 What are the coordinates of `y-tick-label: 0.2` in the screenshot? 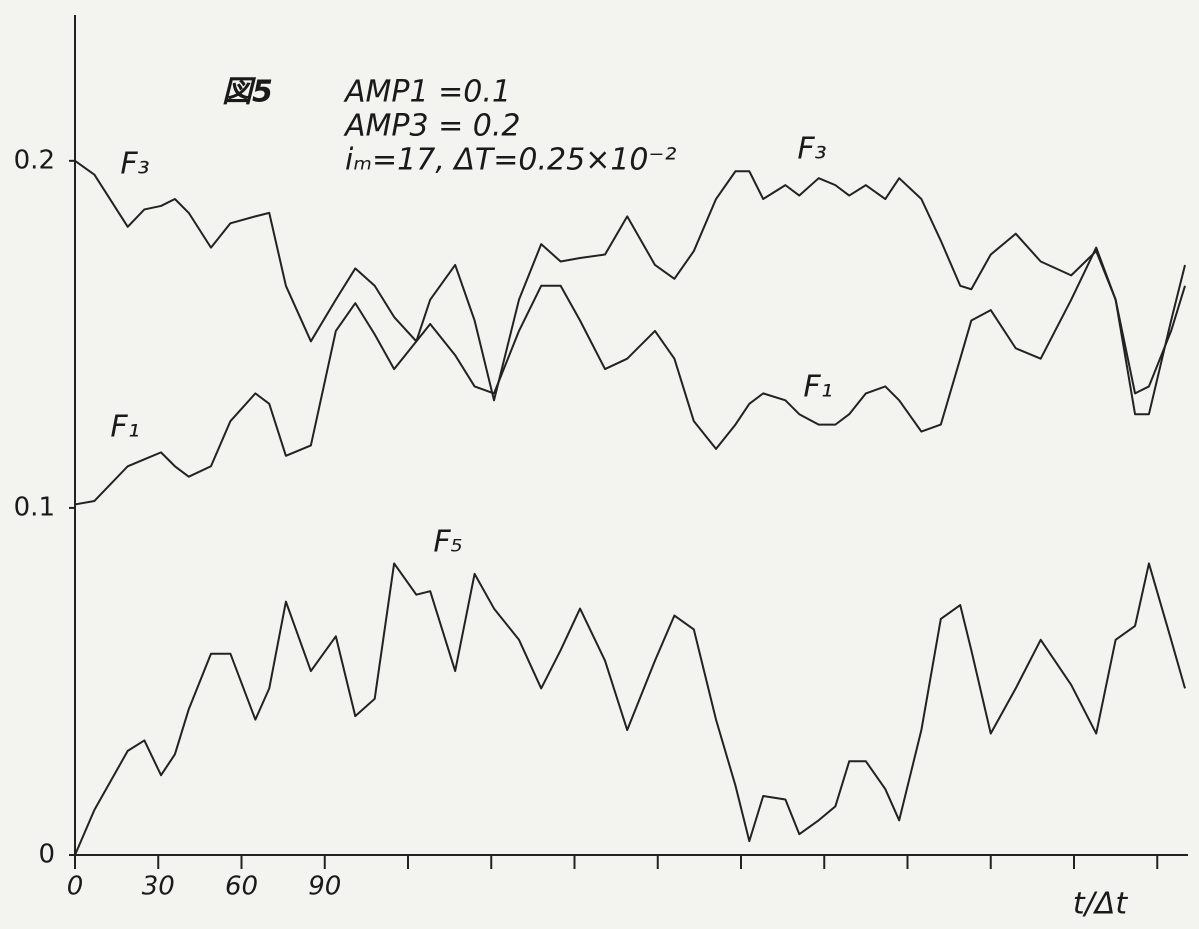 It's located at (34, 160).